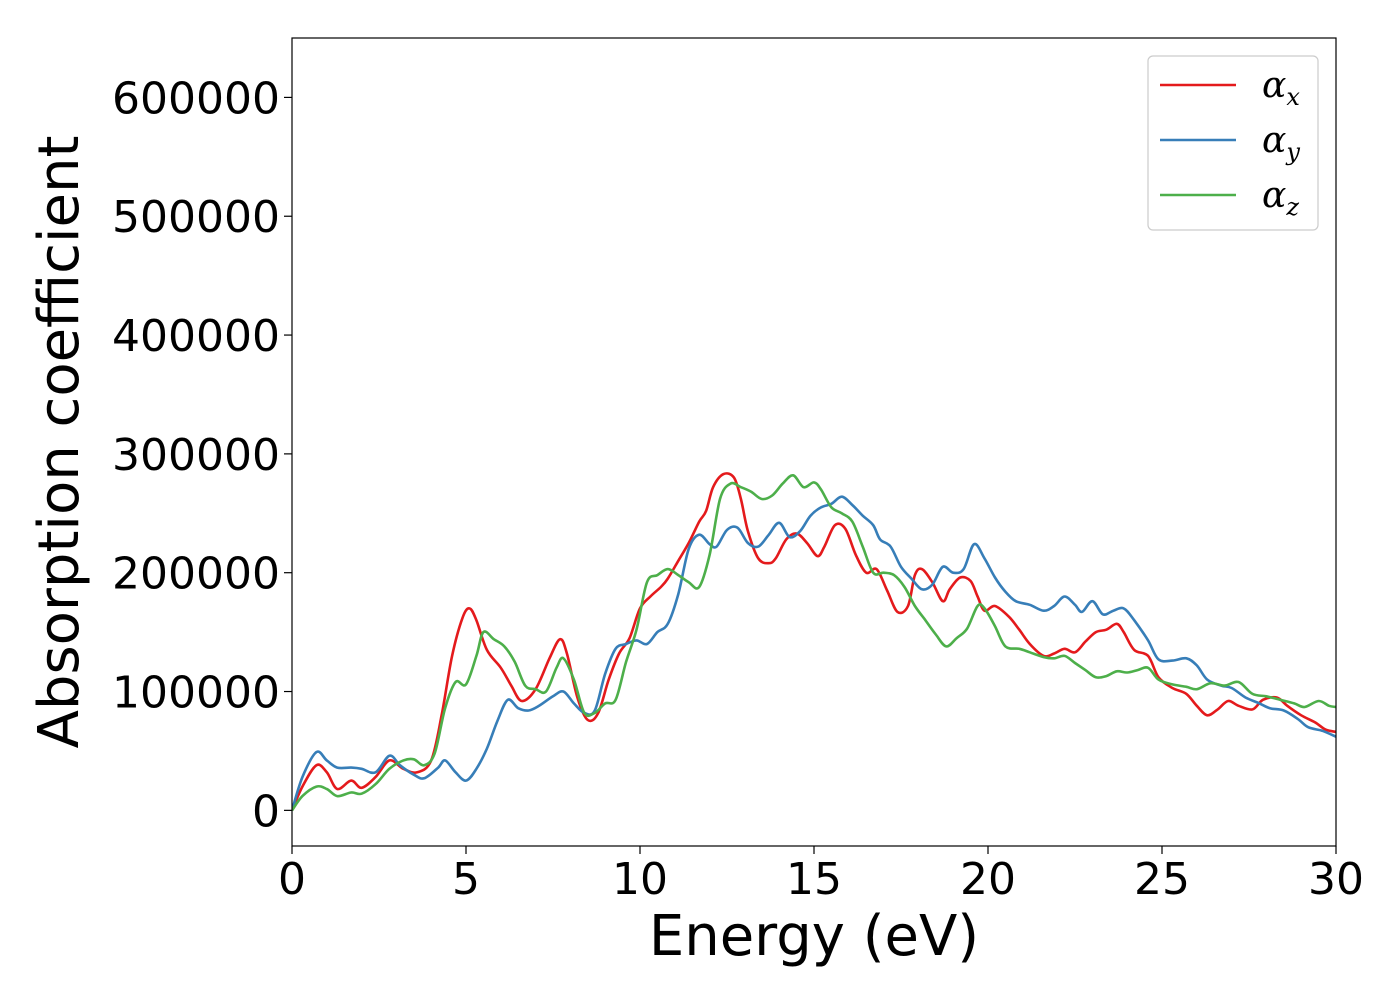  Describe the element at coordinates (1162, 879) in the screenshot. I see `x-tick-label: 25` at that location.